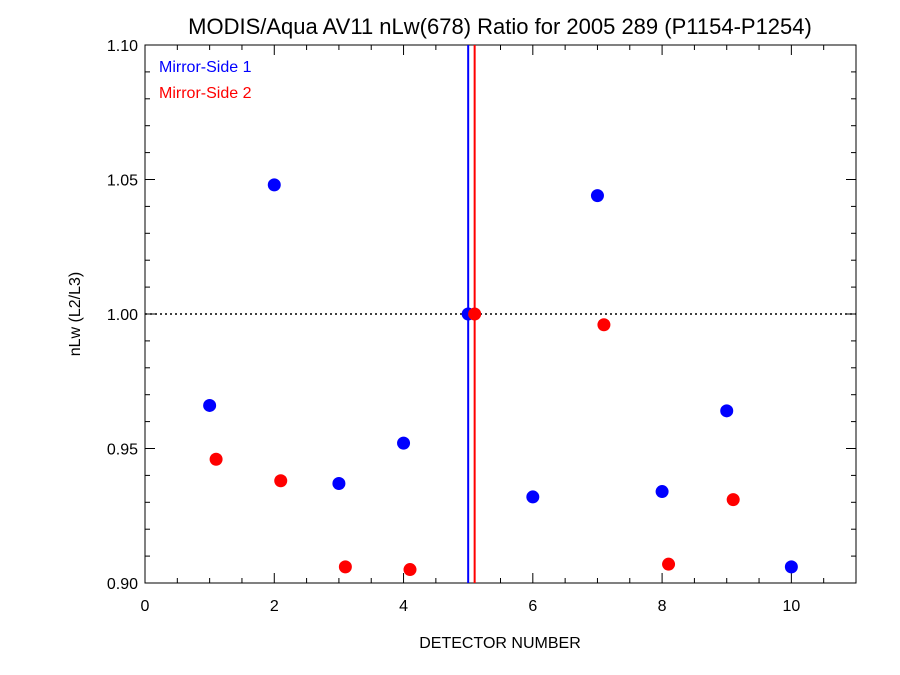 This screenshot has height=675, width=900. Describe the element at coordinates (205, 80) in the screenshot. I see `legend: Mirror-Side 1 Mirror-Side 2` at that location.